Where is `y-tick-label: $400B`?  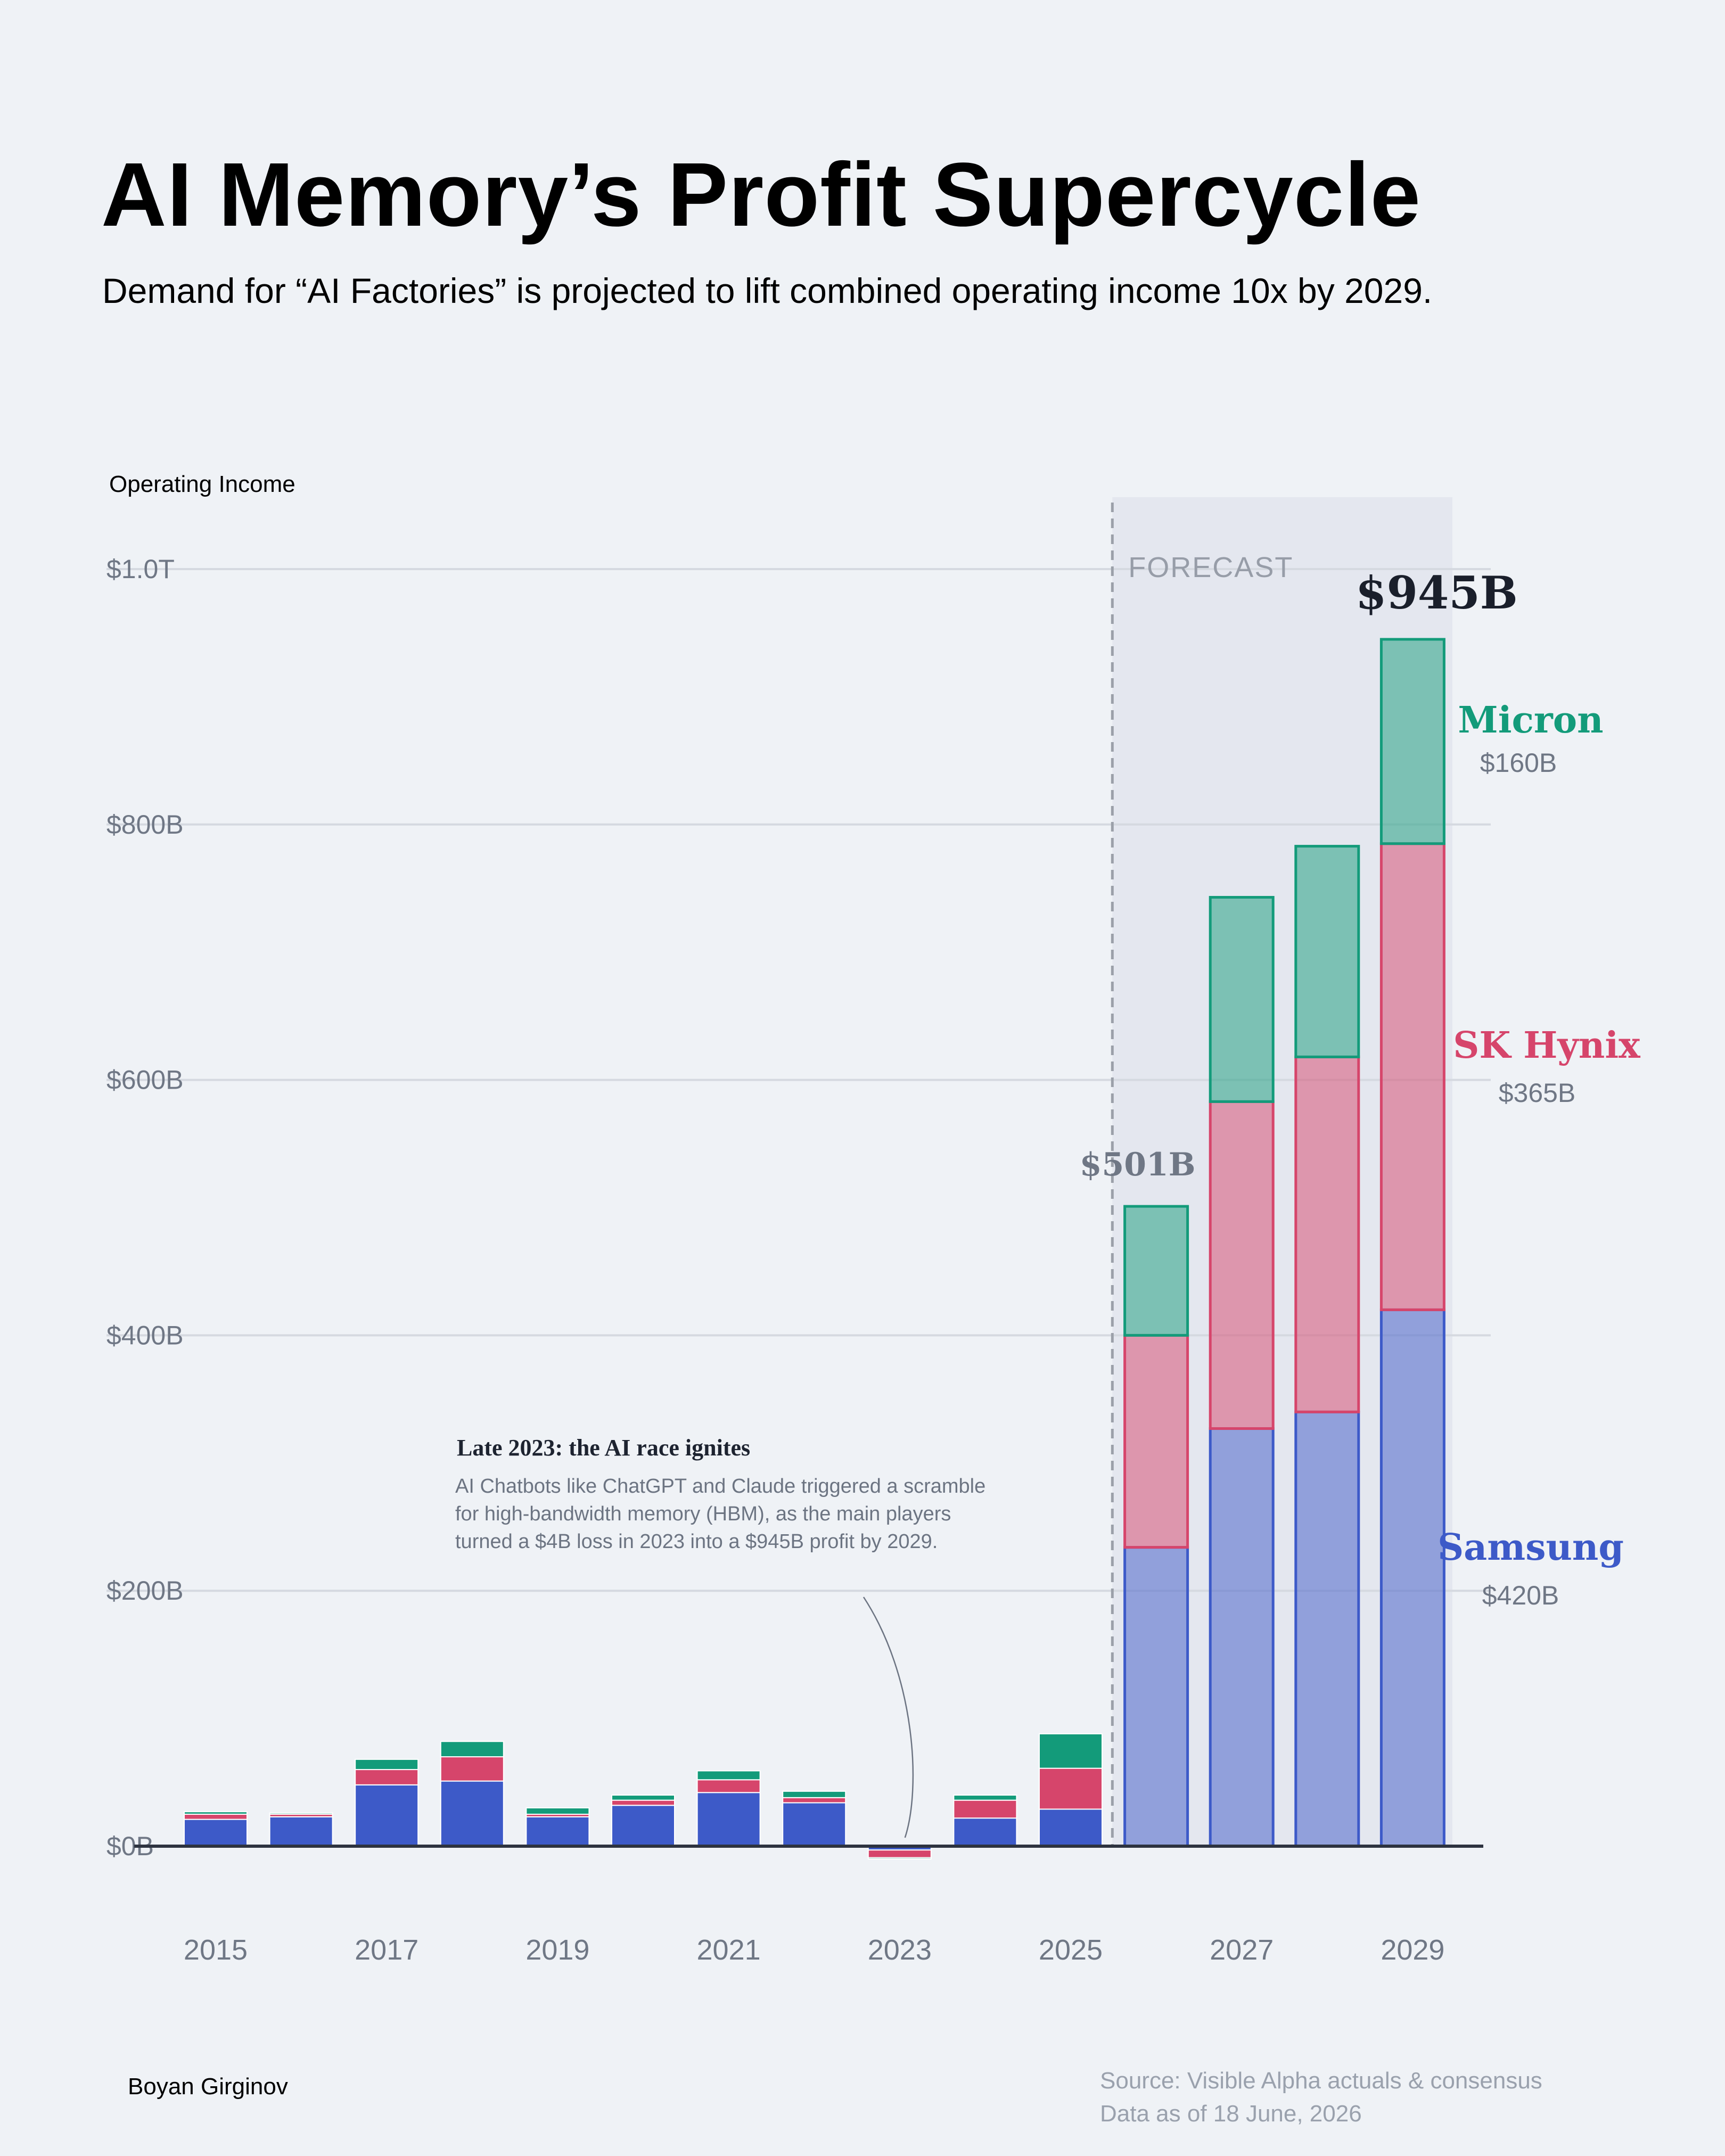
y-tick-label: $400B is located at coordinates (145, 1335).